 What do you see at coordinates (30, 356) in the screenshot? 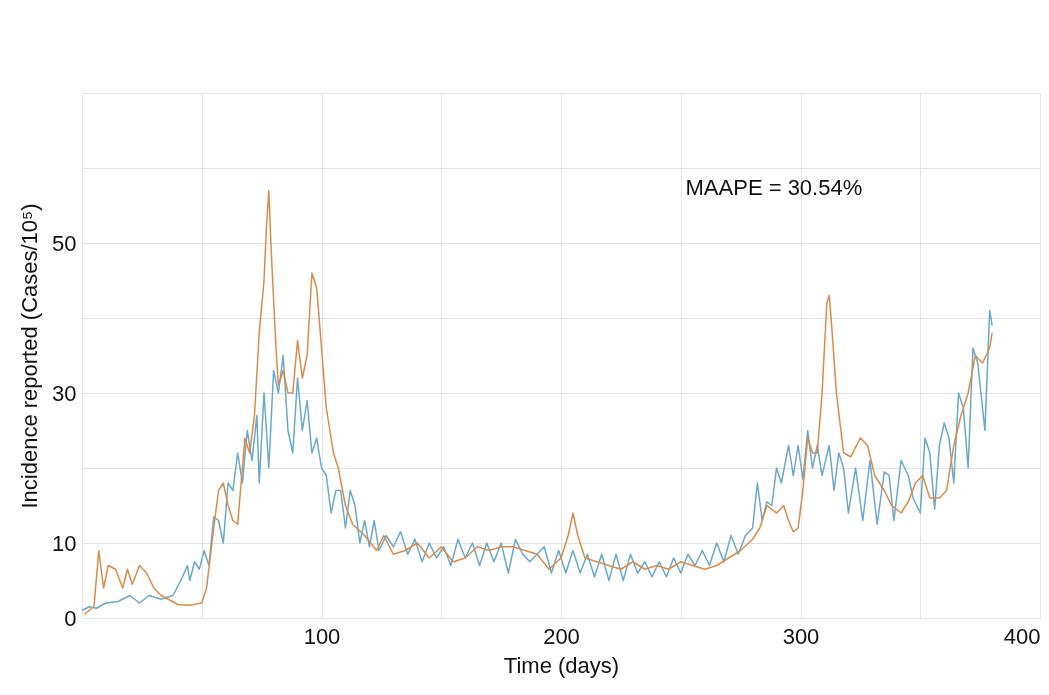
I see `y-axis-title: Incidence reported (Cases/10⁵)` at bounding box center [30, 356].